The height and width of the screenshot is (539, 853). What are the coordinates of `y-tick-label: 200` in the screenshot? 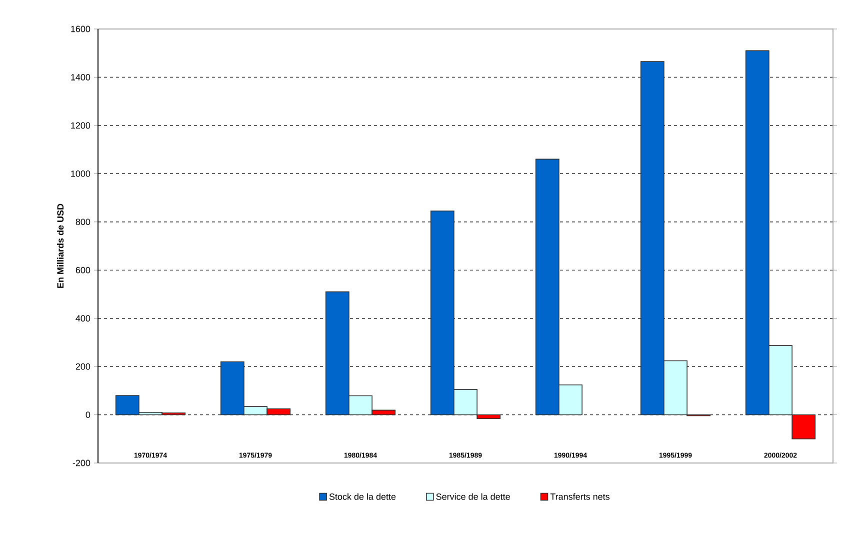 It's located at (83, 366).